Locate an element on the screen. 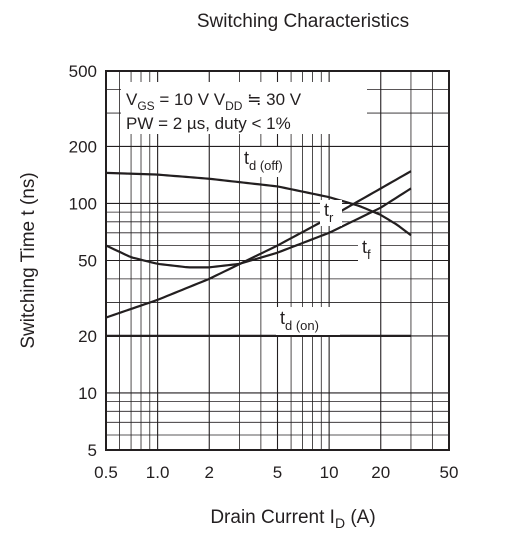 Image resolution: width=512 pixels, height=534 pixels. x-tick-label: 0.5 is located at coordinates (106, 472).